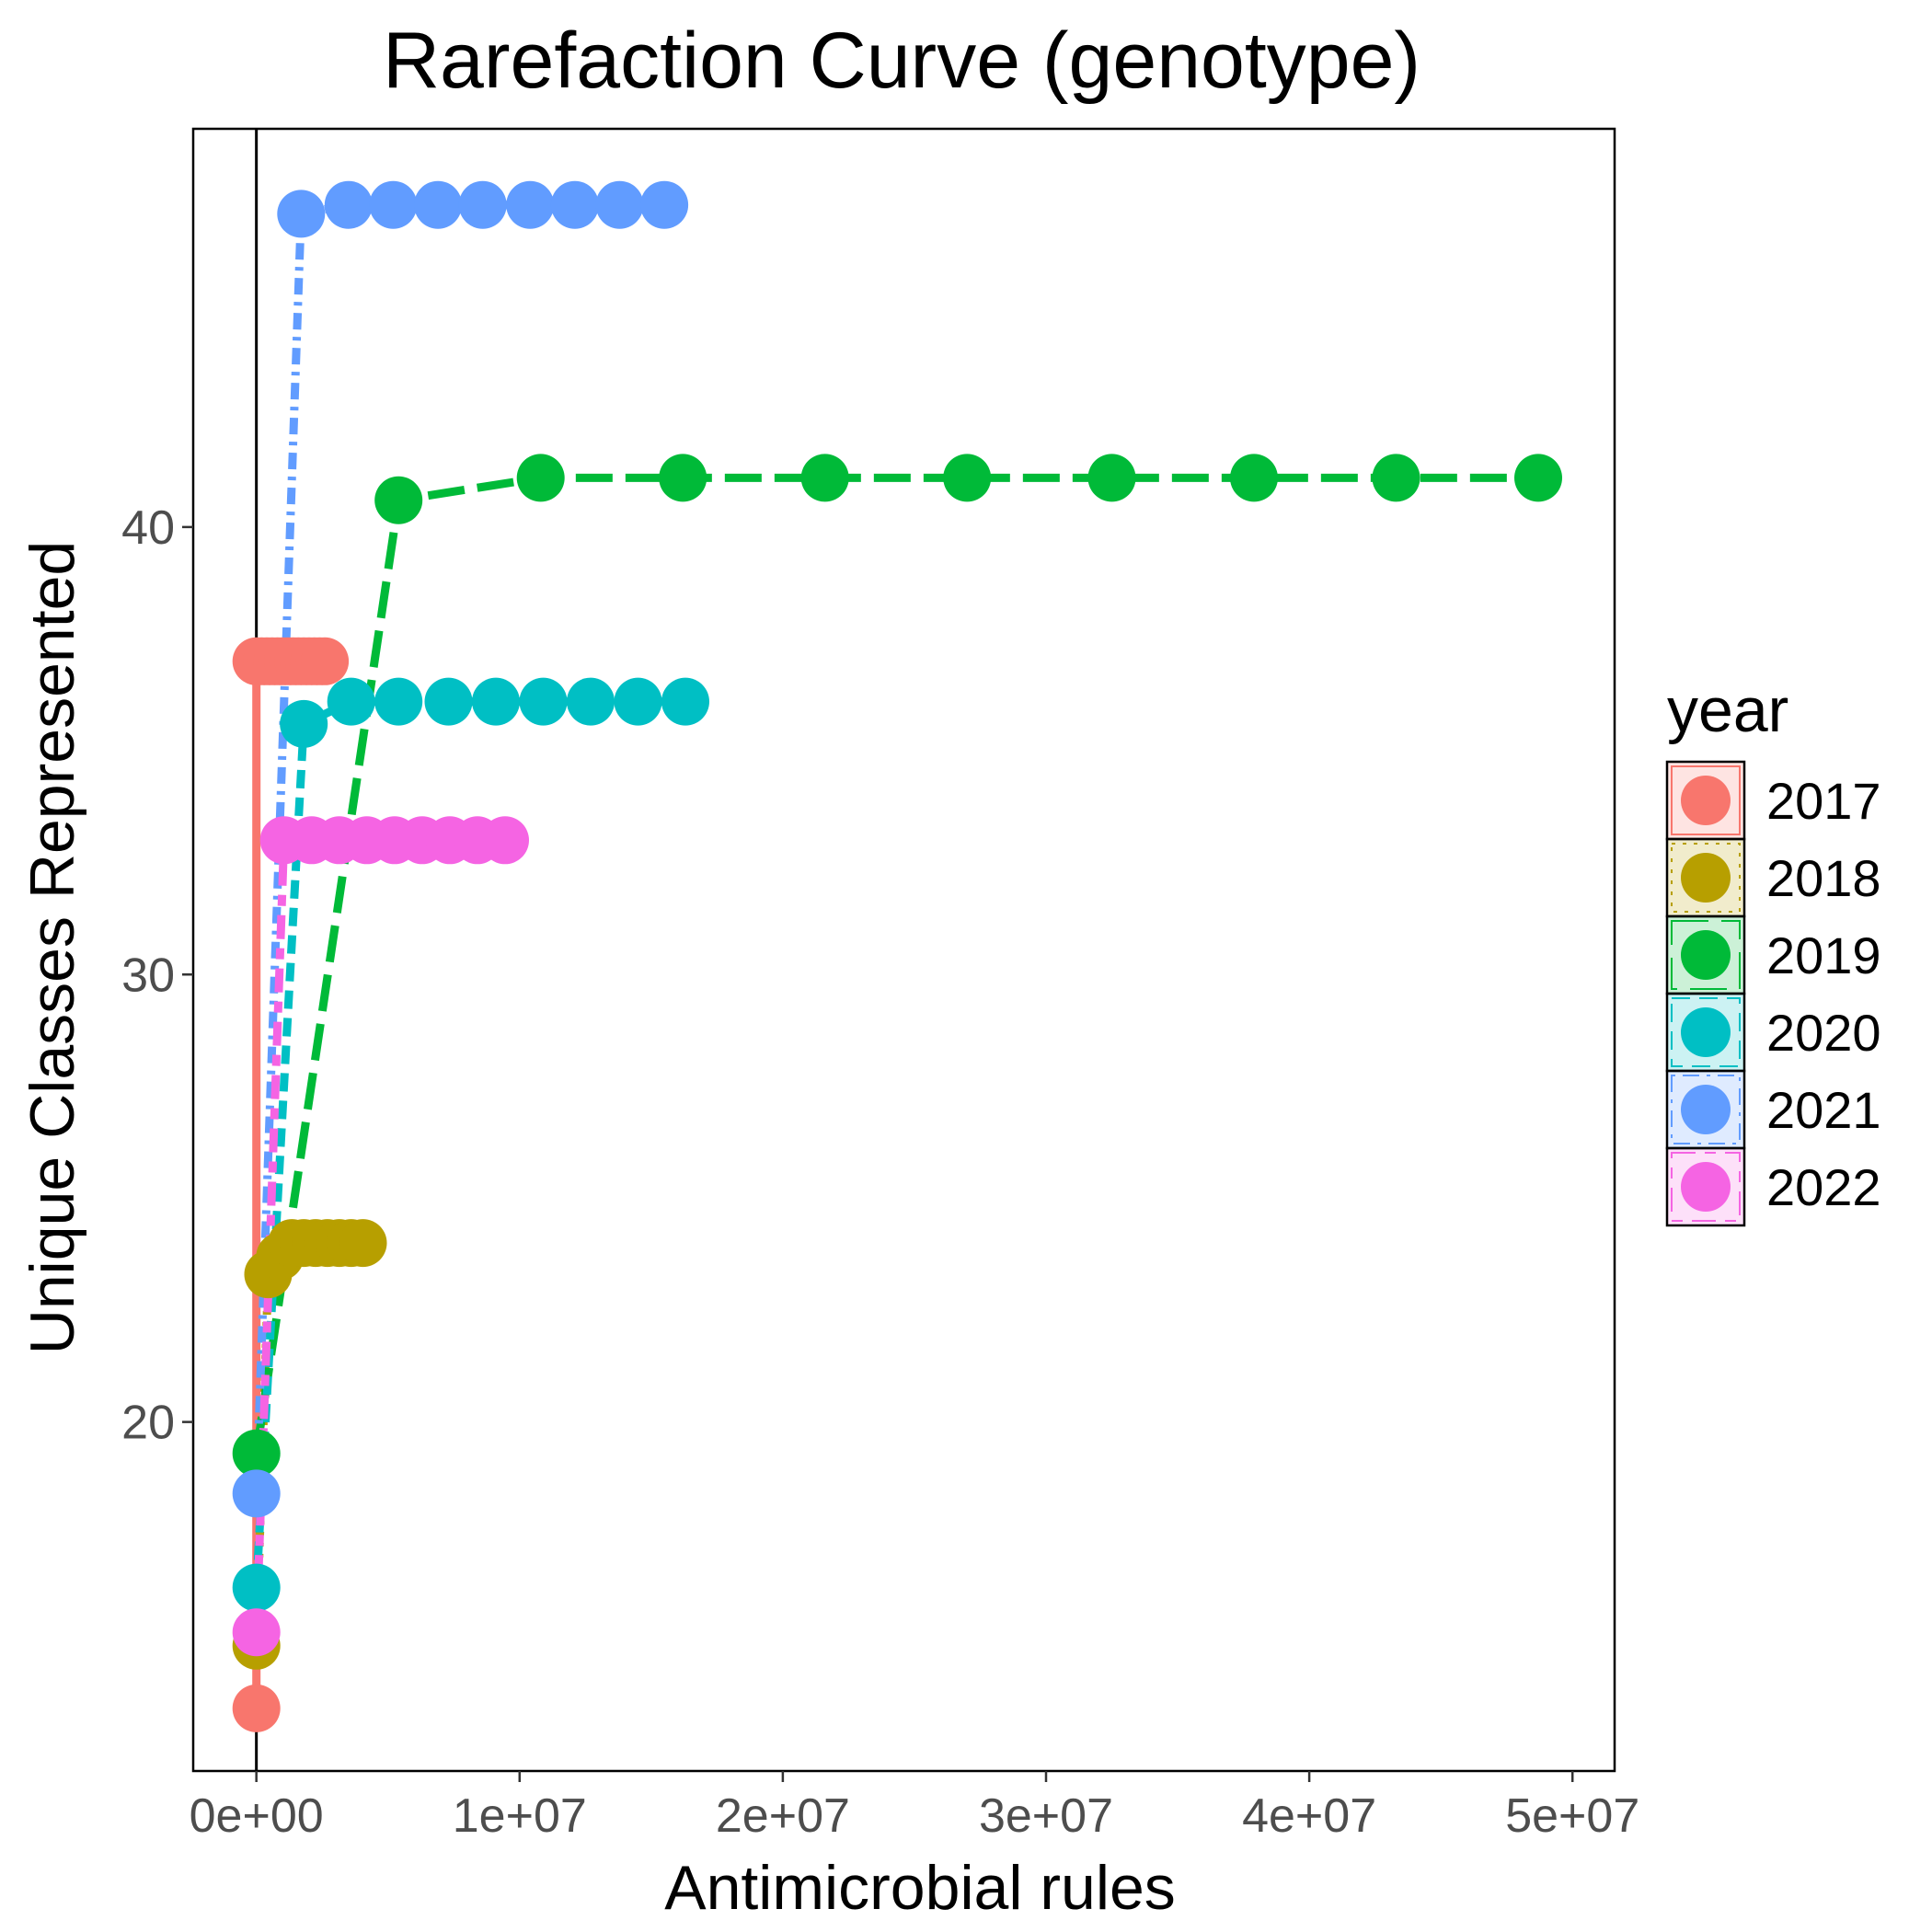 Image resolution: width=1932 pixels, height=1932 pixels. I want to click on legend: year 2017 2018 2019 2020 2021 2022, so click(1773, 951).